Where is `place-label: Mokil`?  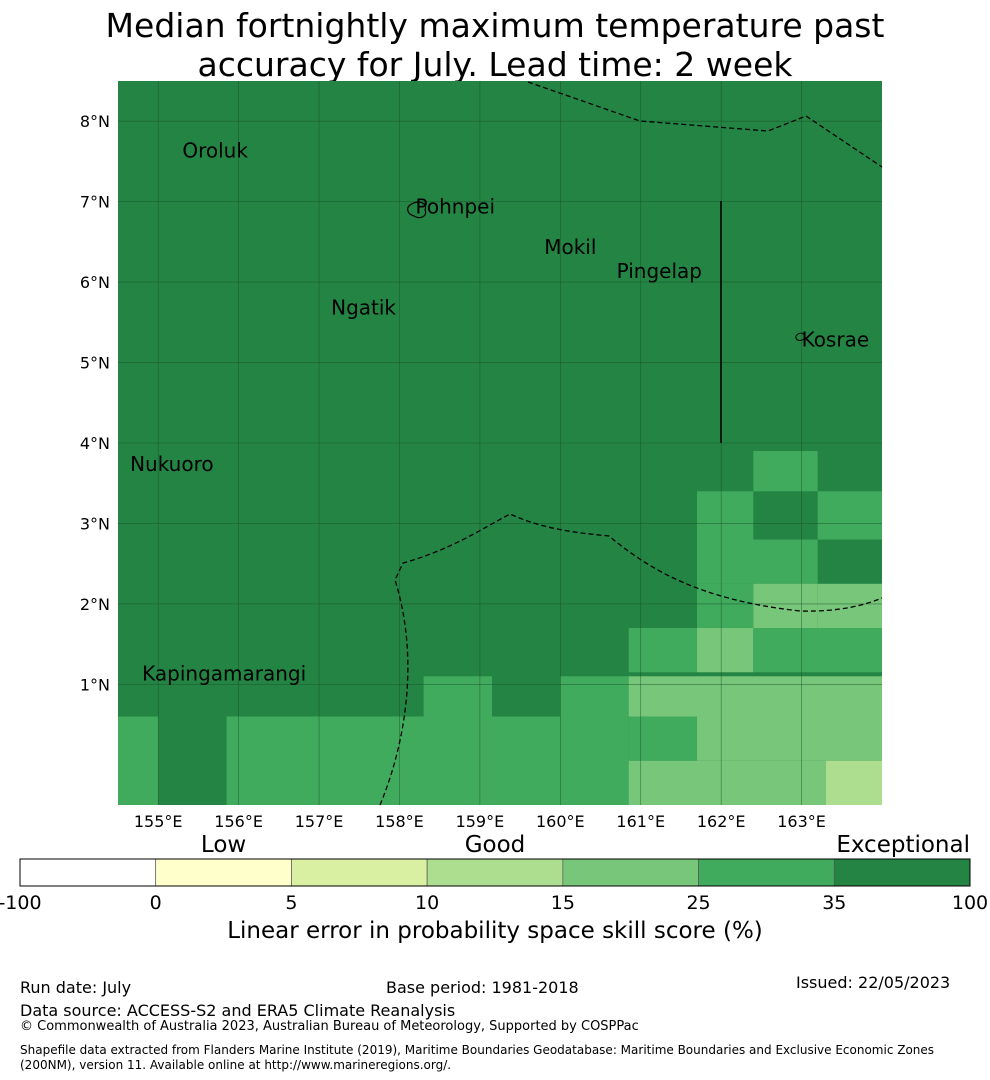 place-label: Mokil is located at coordinates (570, 247).